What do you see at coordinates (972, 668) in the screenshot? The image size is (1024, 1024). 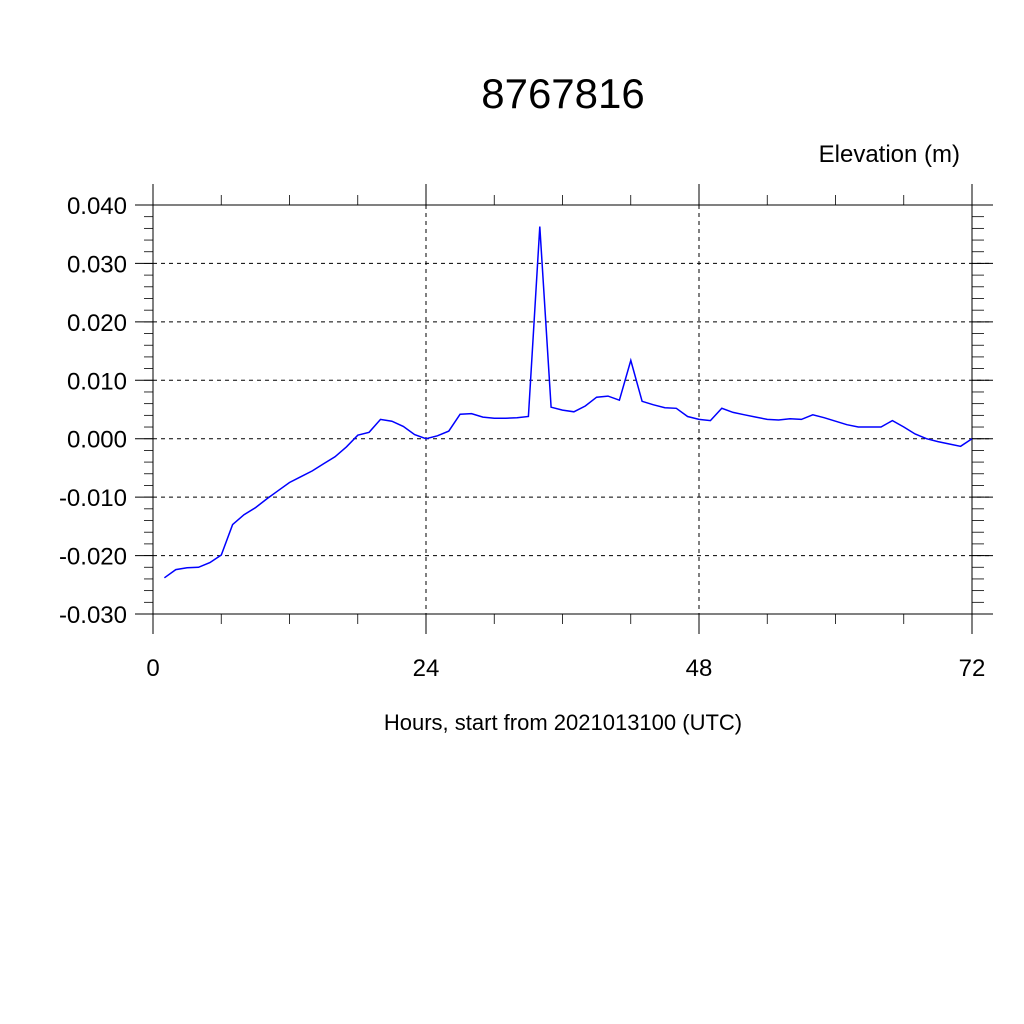 I see `x-tick-label: 72` at bounding box center [972, 668].